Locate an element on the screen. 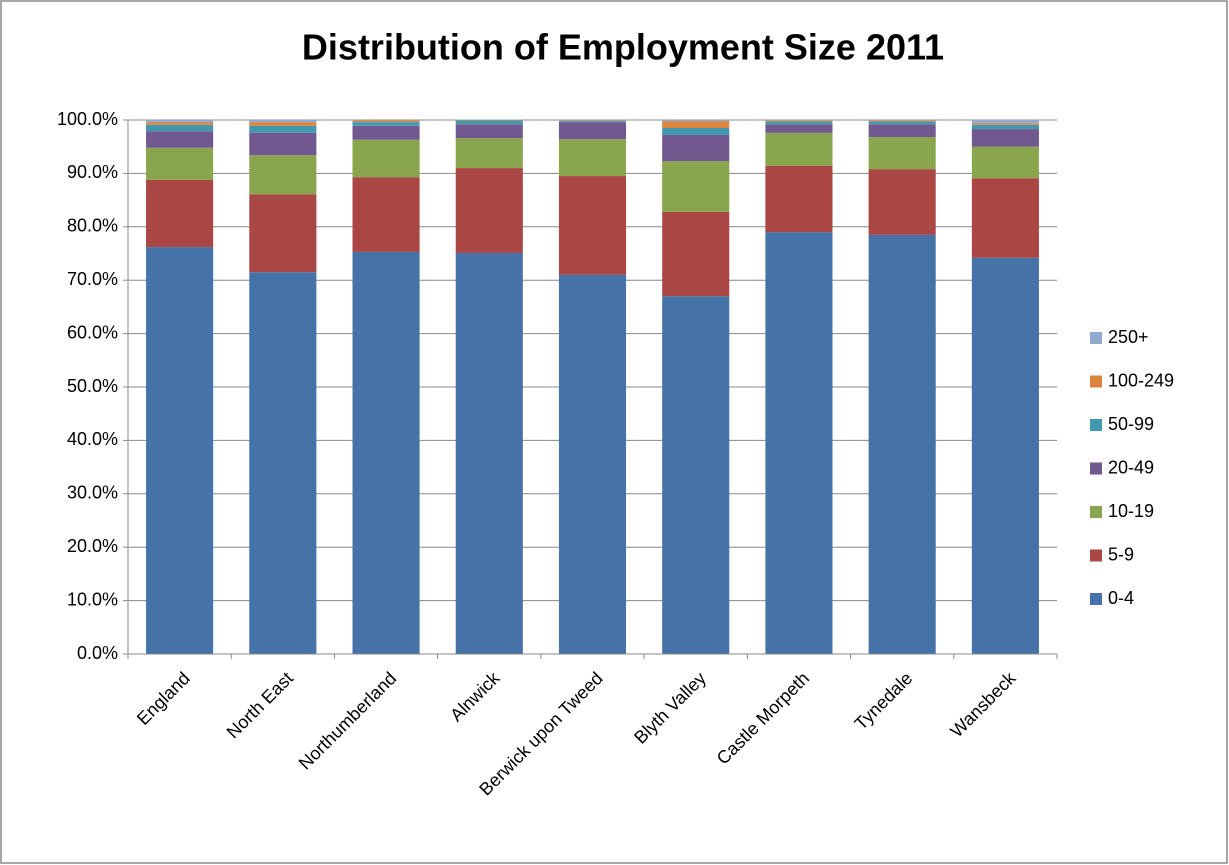 The width and height of the screenshot is (1229, 865). y-tick-label: 60.0% is located at coordinates (92, 332).